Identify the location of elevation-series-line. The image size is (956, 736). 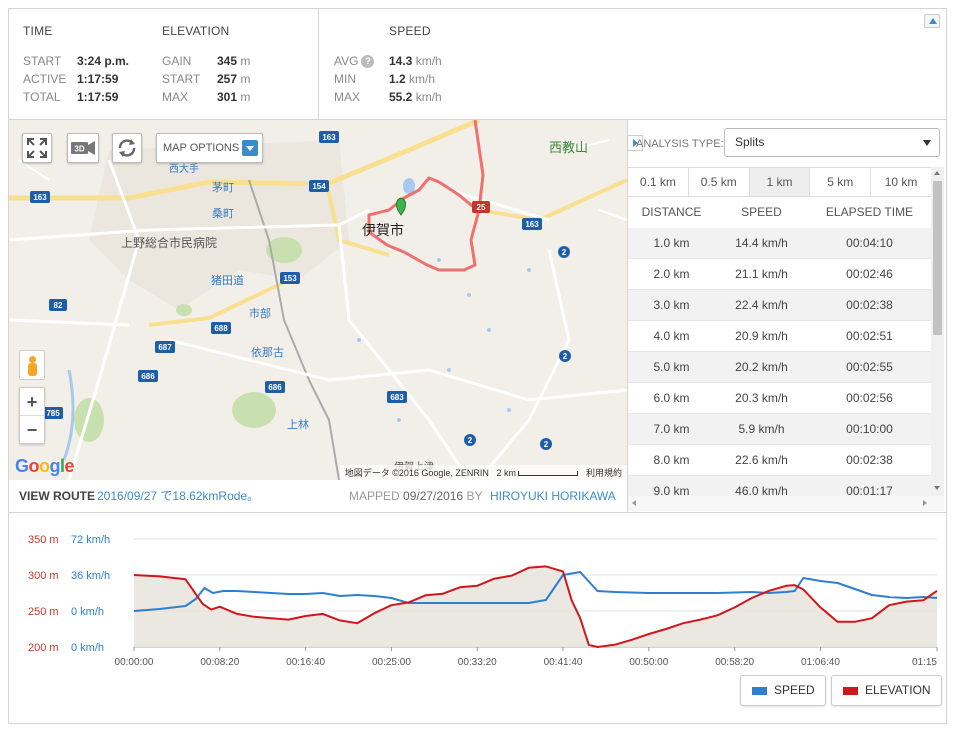
(535, 606).